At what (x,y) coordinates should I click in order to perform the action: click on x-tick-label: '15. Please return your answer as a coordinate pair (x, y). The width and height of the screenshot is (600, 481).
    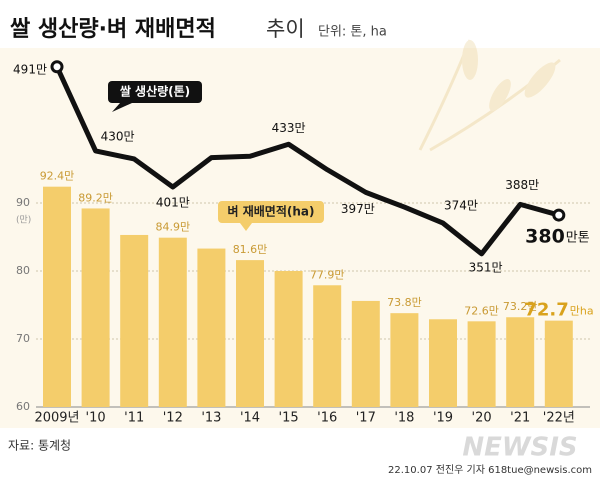
    Looking at the image, I should click on (289, 418).